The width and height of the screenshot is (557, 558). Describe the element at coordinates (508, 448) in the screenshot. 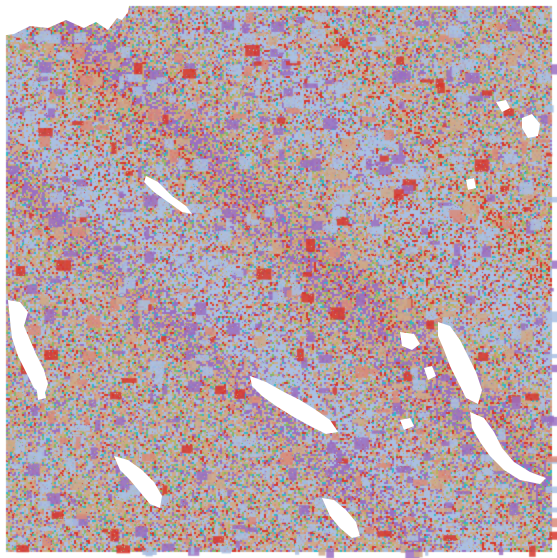

I see `bottom-right-lake` at that location.